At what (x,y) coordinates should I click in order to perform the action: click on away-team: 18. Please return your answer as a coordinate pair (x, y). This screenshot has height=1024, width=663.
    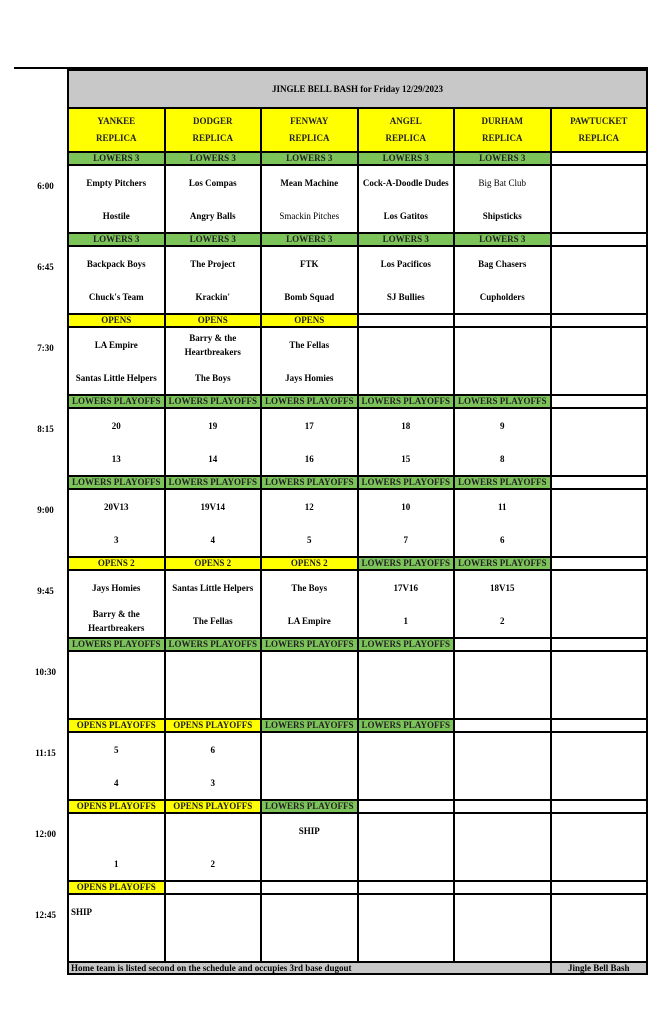
    Looking at the image, I should click on (406, 425).